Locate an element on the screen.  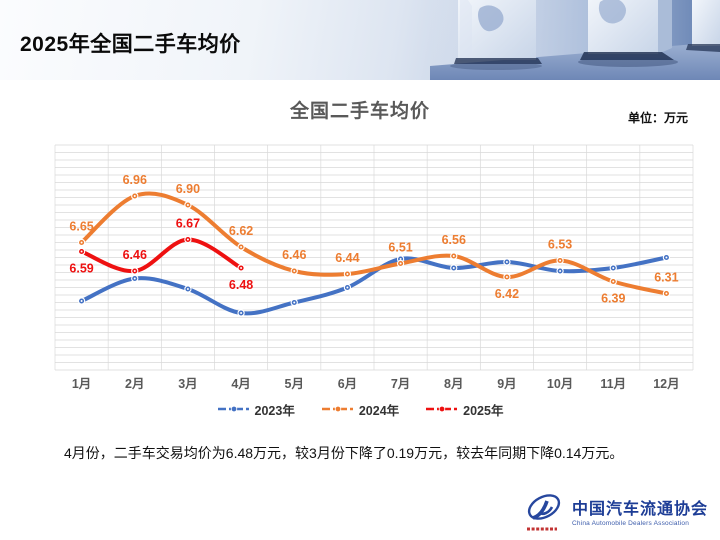
cada-logo-icon is located at coordinates (543, 512).